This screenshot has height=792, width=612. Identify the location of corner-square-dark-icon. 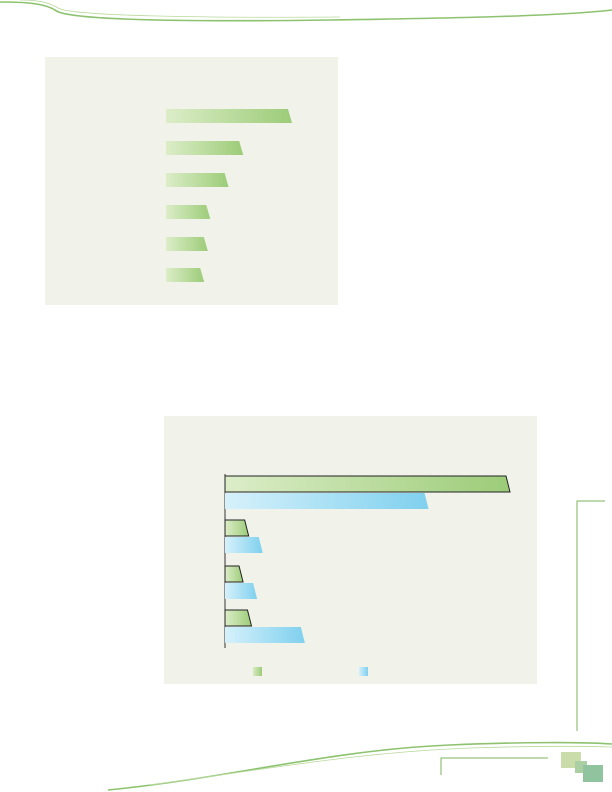
(593, 773).